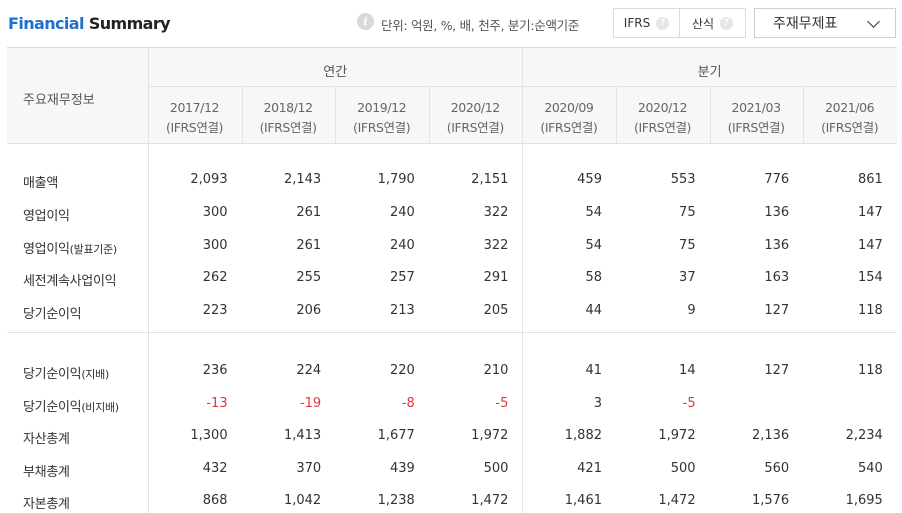 The image size is (902, 513). I want to click on table-cell: 206, so click(309, 310).